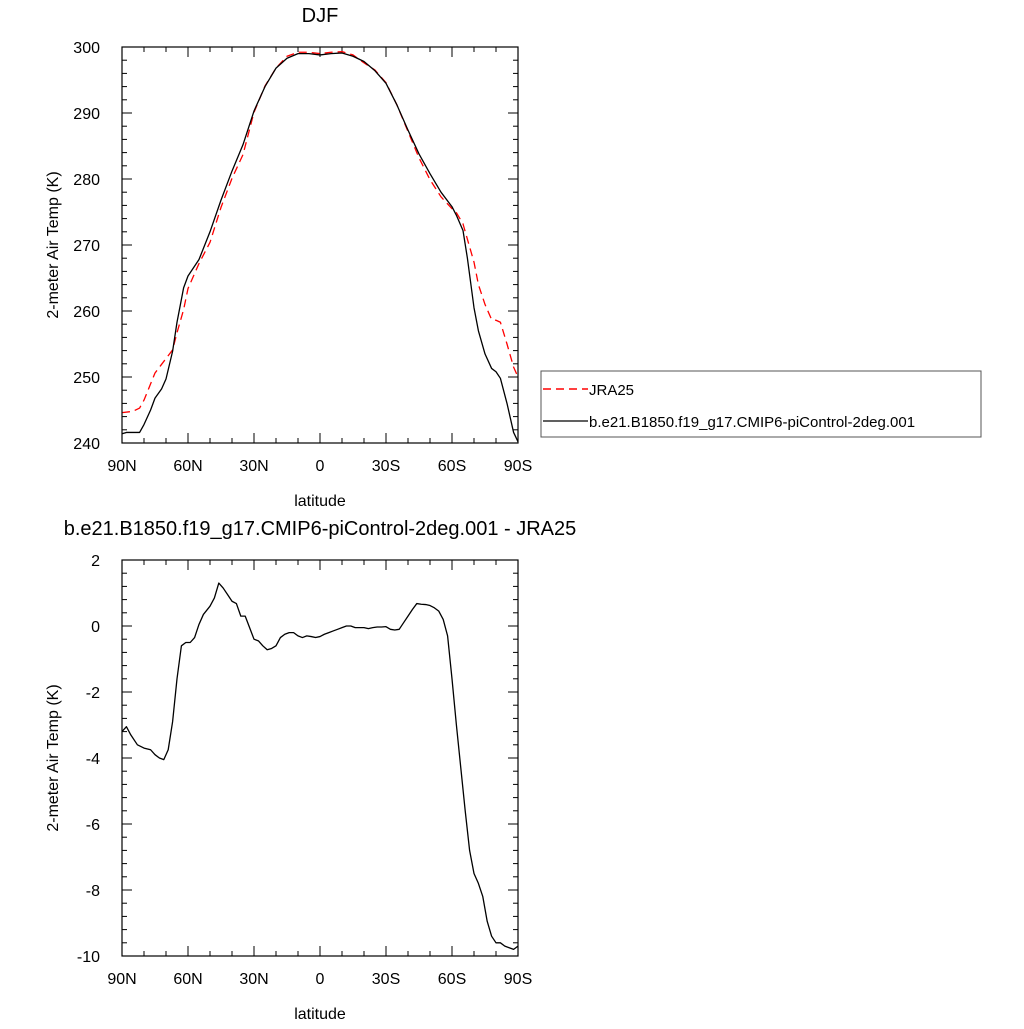 The width and height of the screenshot is (1024, 1029). I want to click on series-line-model, so click(320, 247).